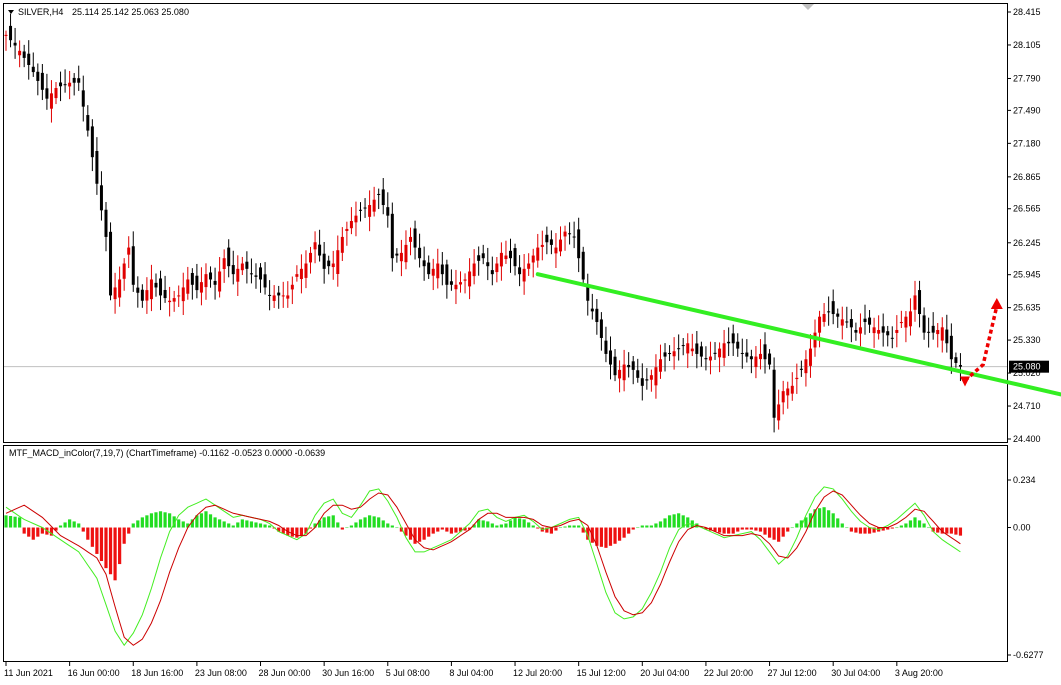 The image size is (1061, 685). What do you see at coordinates (1027, 243) in the screenshot?
I see `price-tick-label: 26.245` at bounding box center [1027, 243].